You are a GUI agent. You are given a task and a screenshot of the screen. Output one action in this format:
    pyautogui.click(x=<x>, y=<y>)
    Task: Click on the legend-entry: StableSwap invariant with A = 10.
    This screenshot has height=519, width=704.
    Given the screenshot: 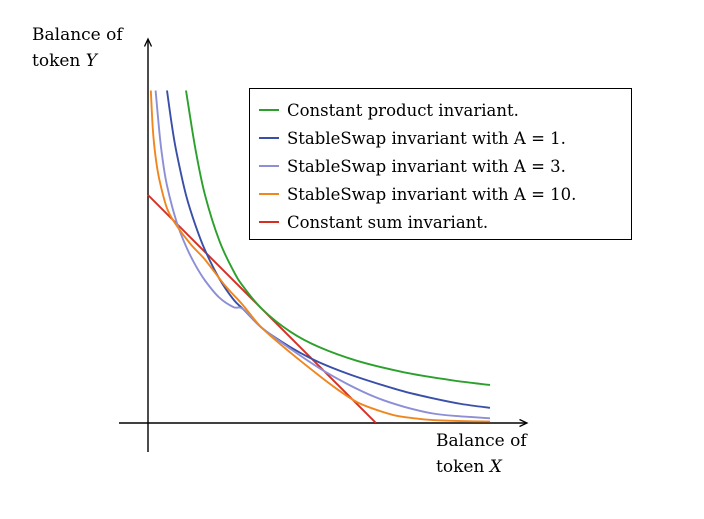 What is the action you would take?
    pyautogui.click(x=445, y=194)
    